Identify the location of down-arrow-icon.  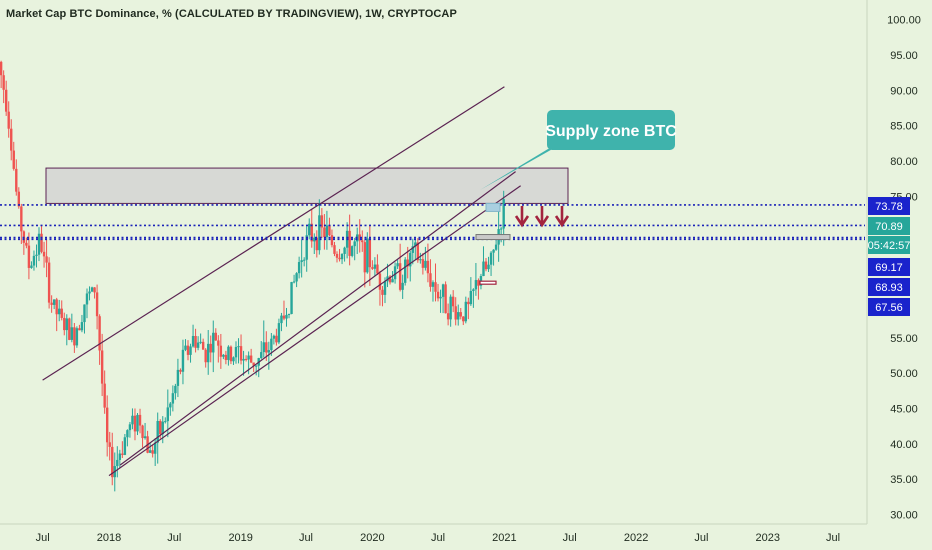
(542, 217).